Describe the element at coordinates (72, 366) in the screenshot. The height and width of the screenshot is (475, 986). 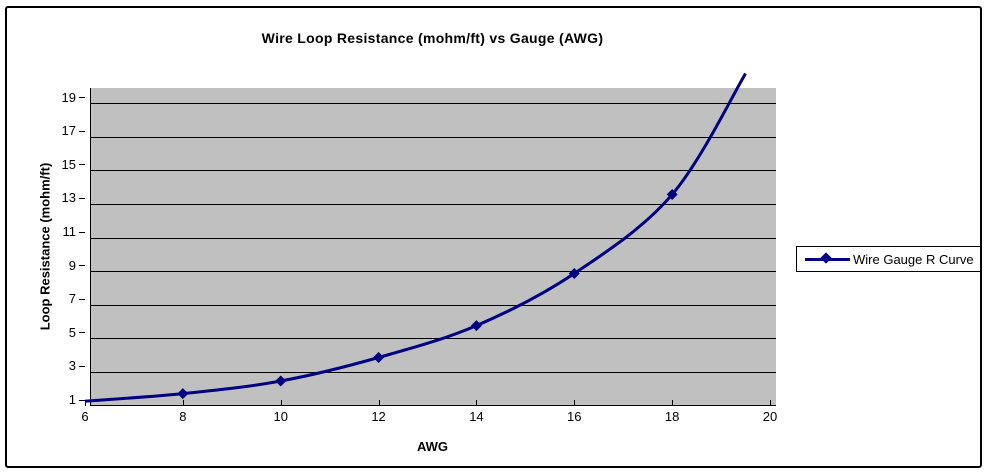
I see `y-tick-label-3: 3` at that location.